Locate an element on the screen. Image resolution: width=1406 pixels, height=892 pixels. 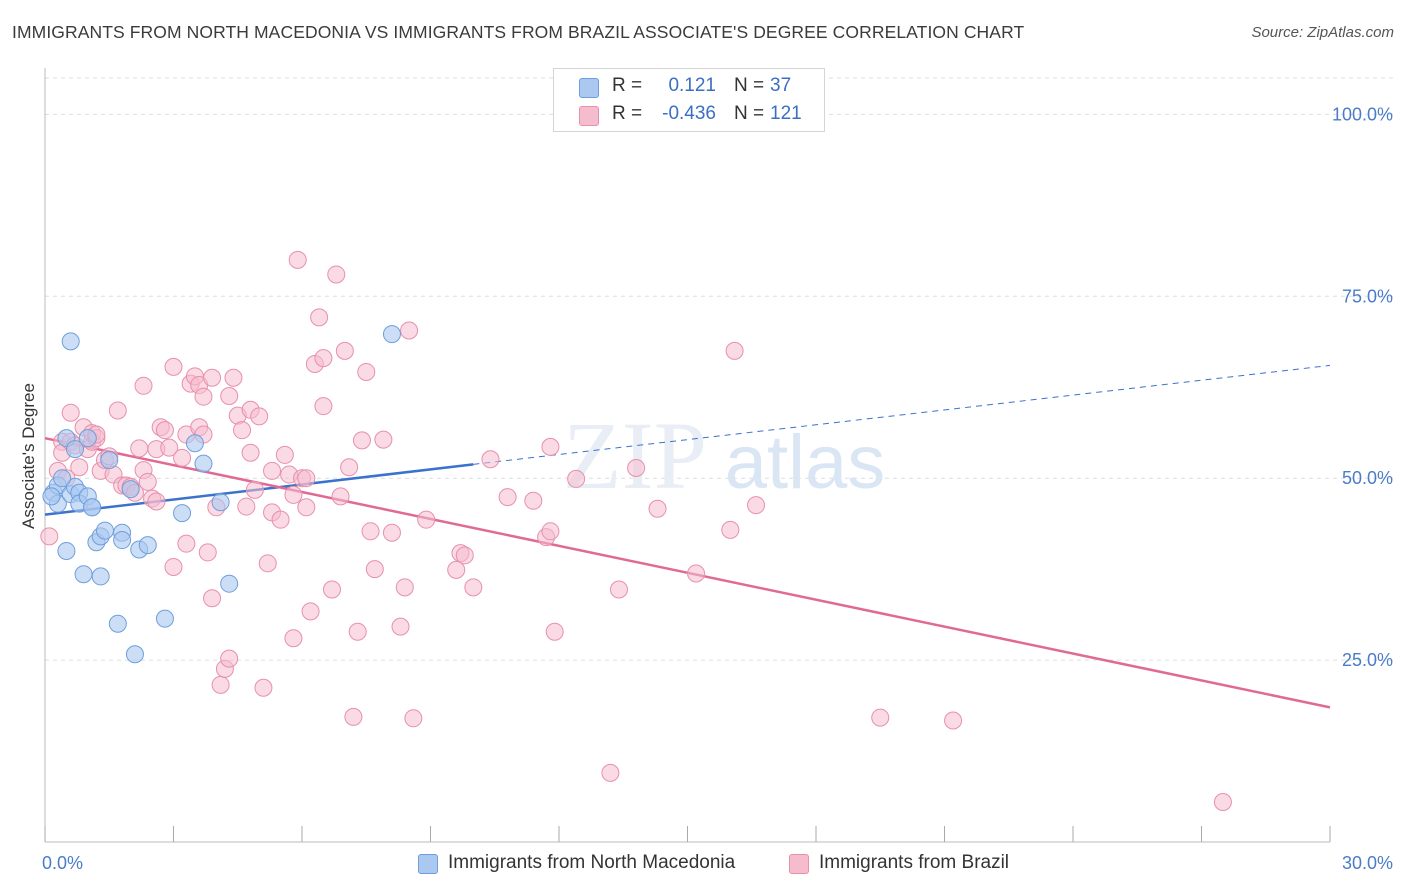
legend-n-value: 121 is located at coordinates (786, 113).